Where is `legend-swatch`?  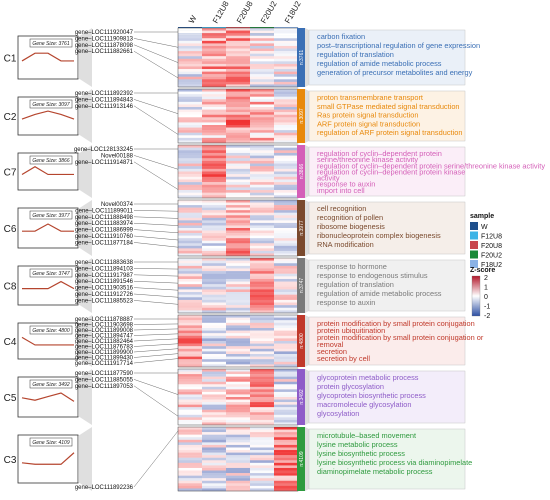 legend-swatch is located at coordinates (474, 245).